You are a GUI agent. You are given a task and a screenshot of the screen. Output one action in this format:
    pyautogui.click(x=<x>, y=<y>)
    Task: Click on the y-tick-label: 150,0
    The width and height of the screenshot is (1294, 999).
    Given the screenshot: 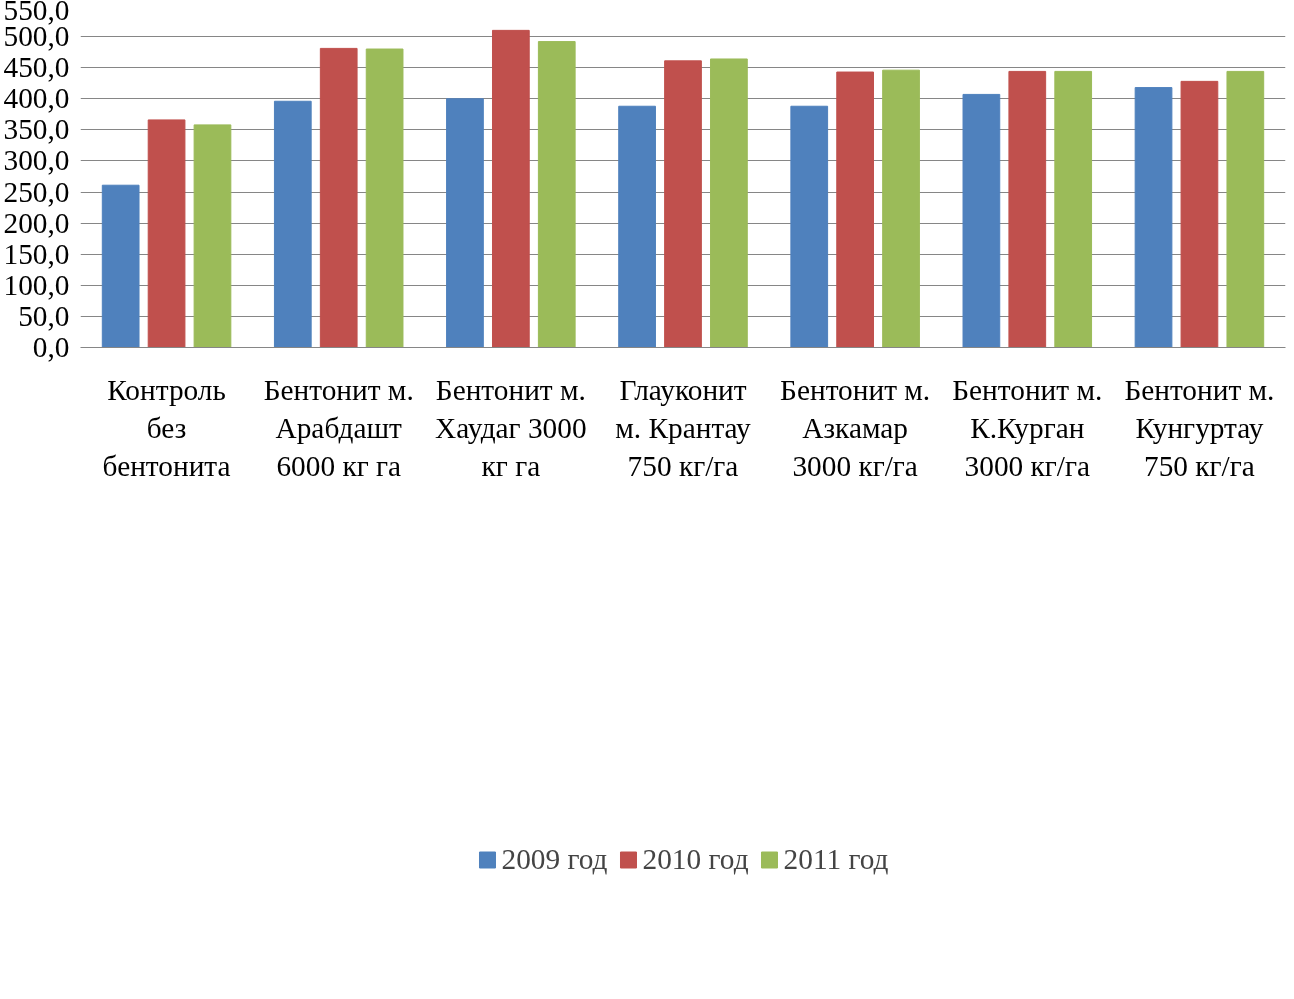 What is the action you would take?
    pyautogui.click(x=36, y=253)
    